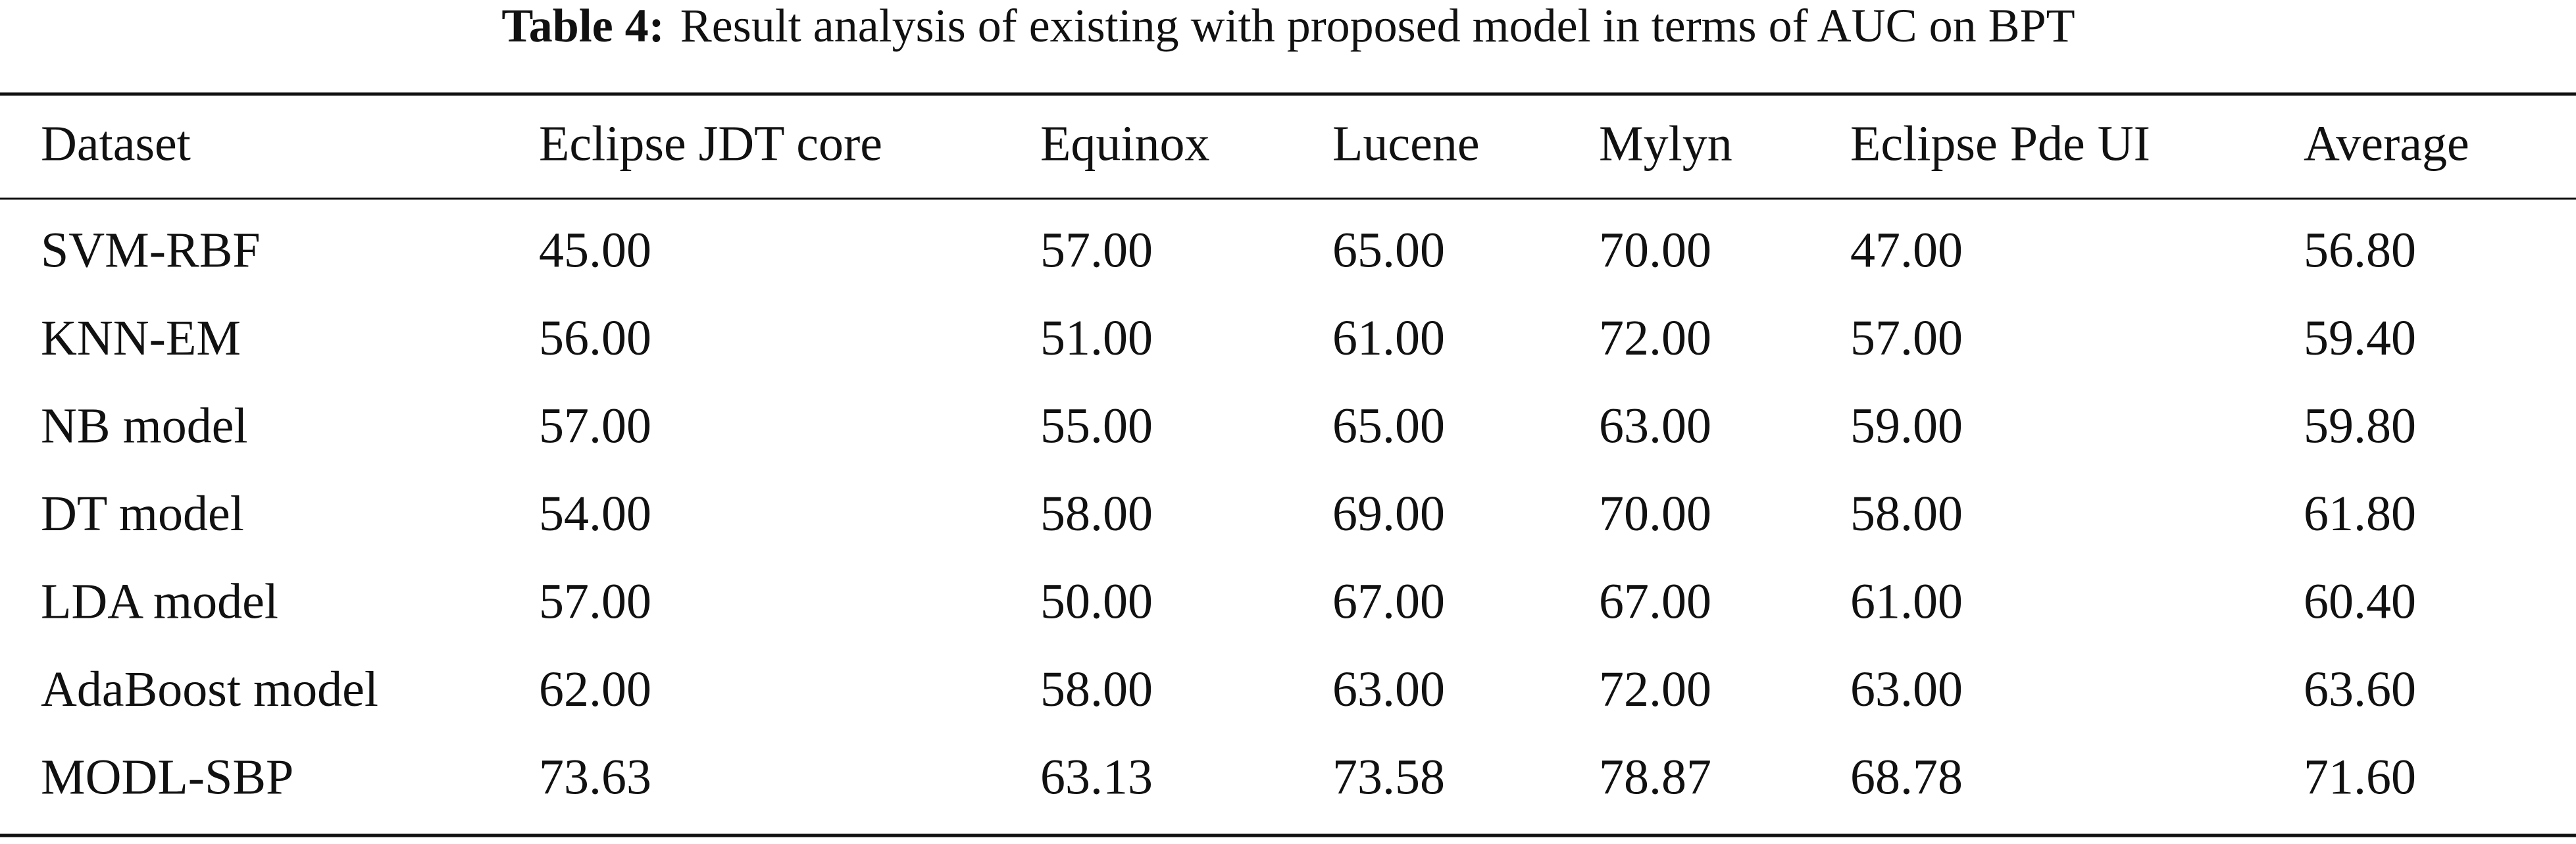 The width and height of the screenshot is (2576, 844). What do you see at coordinates (116, 143) in the screenshot?
I see `header-cell: Dataset` at bounding box center [116, 143].